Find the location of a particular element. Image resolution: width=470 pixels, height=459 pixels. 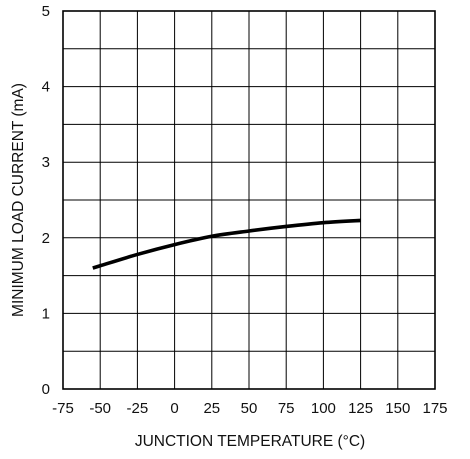

x-tick-label: -75 is located at coordinates (63, 408).